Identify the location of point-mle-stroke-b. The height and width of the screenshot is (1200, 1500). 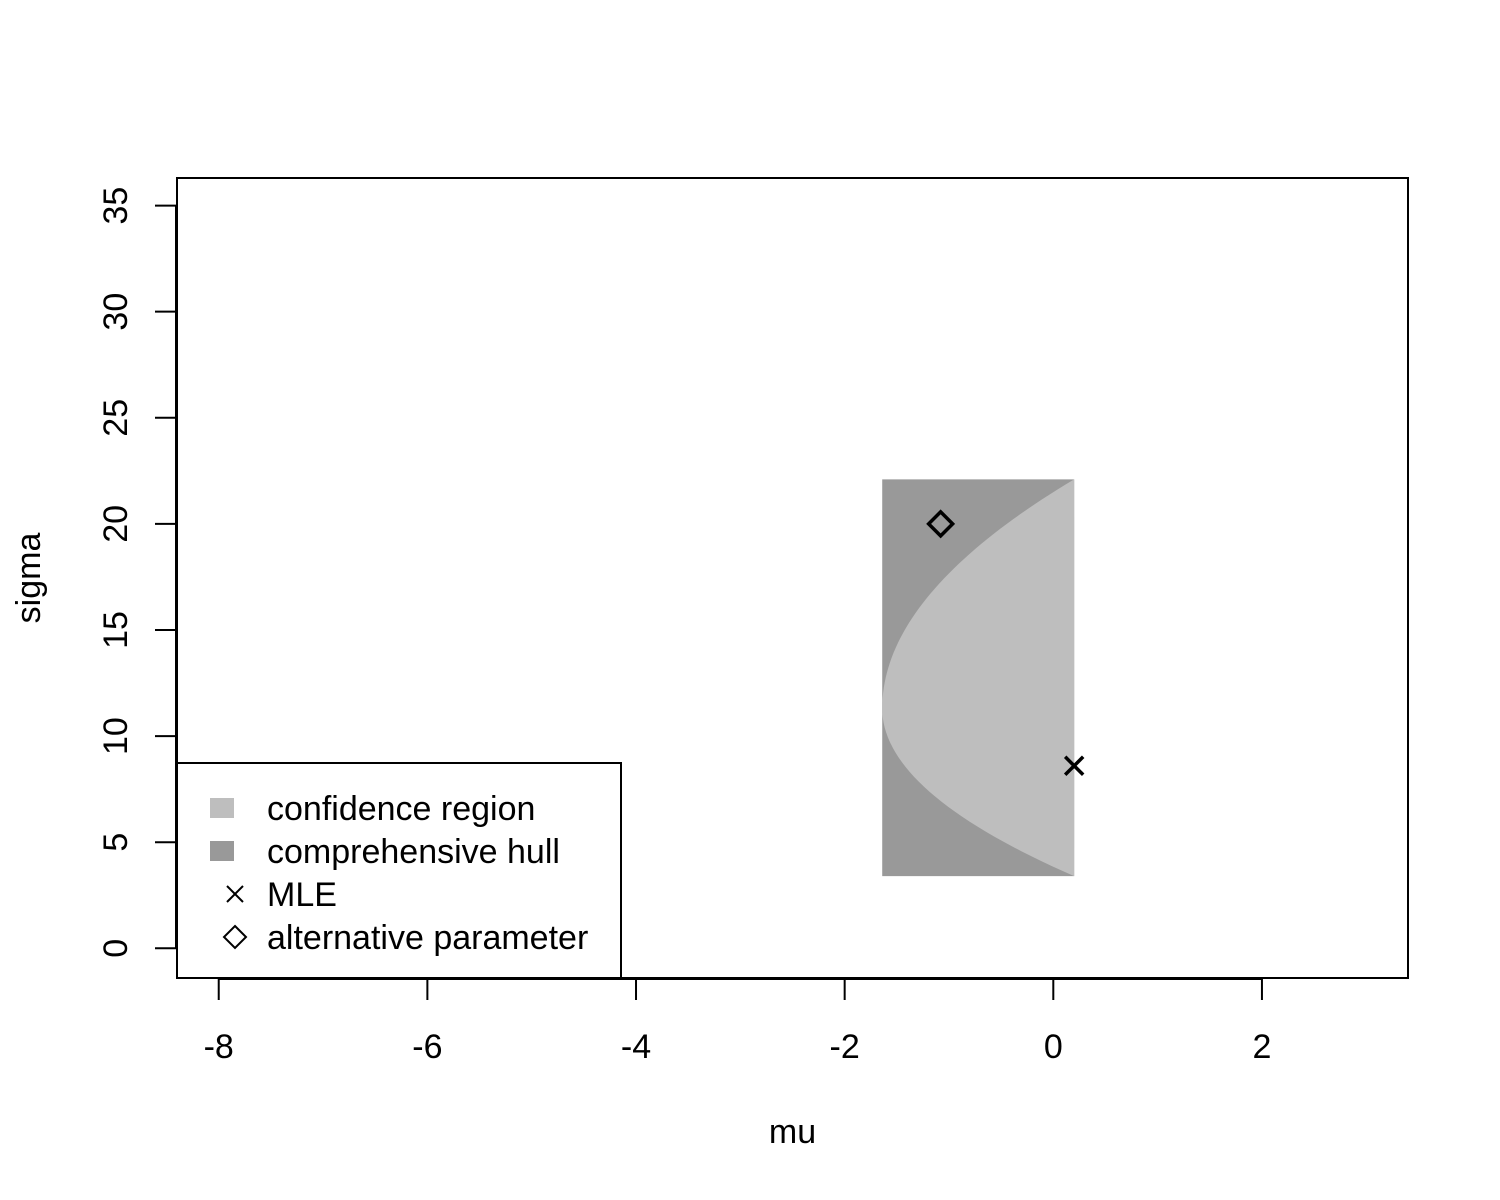
(1074, 766).